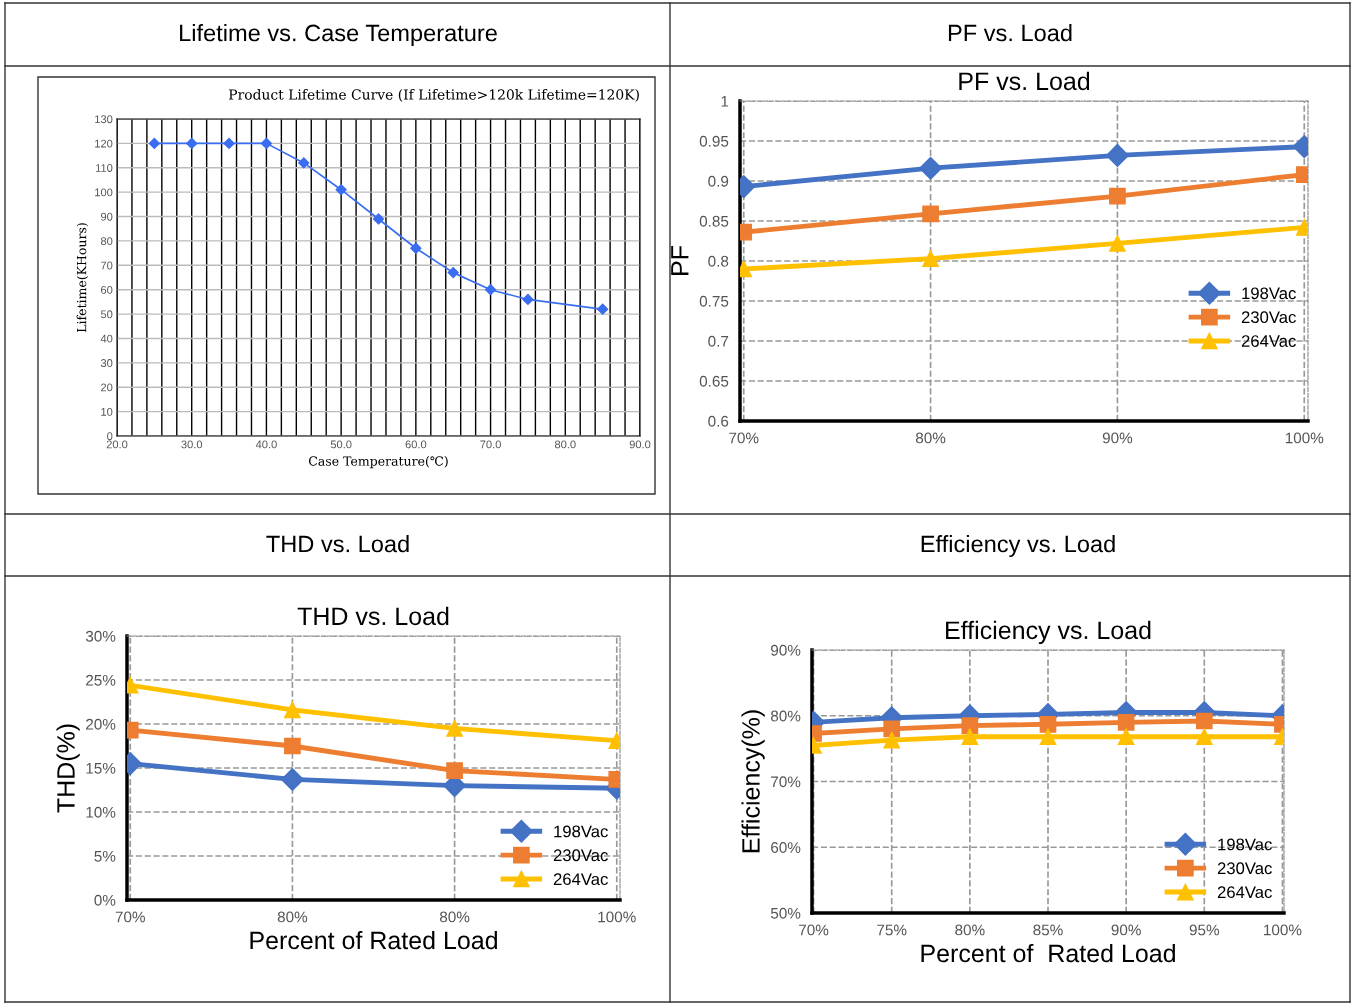 This screenshot has width=1356, height=1003. What do you see at coordinates (786, 847) in the screenshot?
I see `y-tick-label: 60%` at bounding box center [786, 847].